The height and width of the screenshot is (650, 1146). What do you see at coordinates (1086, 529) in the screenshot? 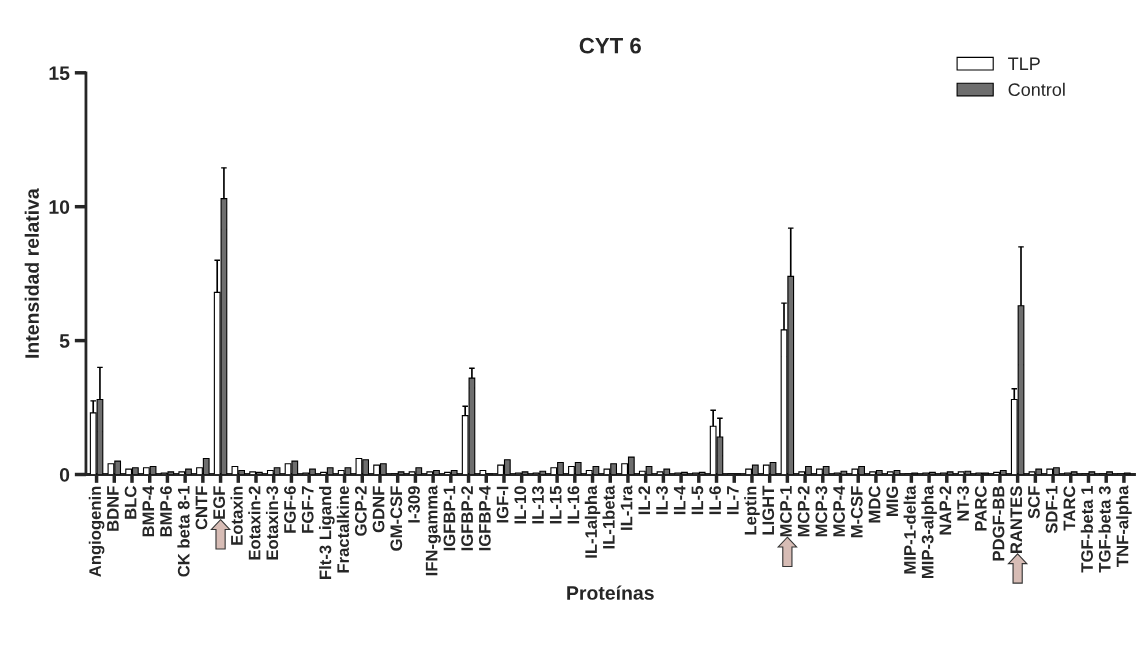
I see `x-tick-label: TGF-beta 1` at bounding box center [1086, 529].